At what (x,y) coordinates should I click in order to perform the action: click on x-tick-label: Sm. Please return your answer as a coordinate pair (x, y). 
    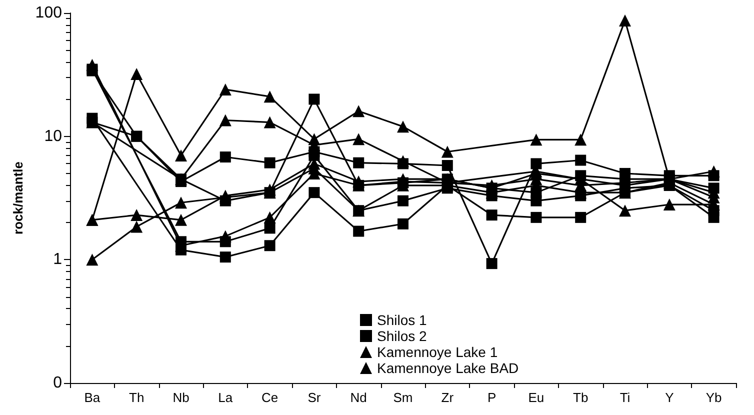
    Looking at the image, I should click on (403, 397).